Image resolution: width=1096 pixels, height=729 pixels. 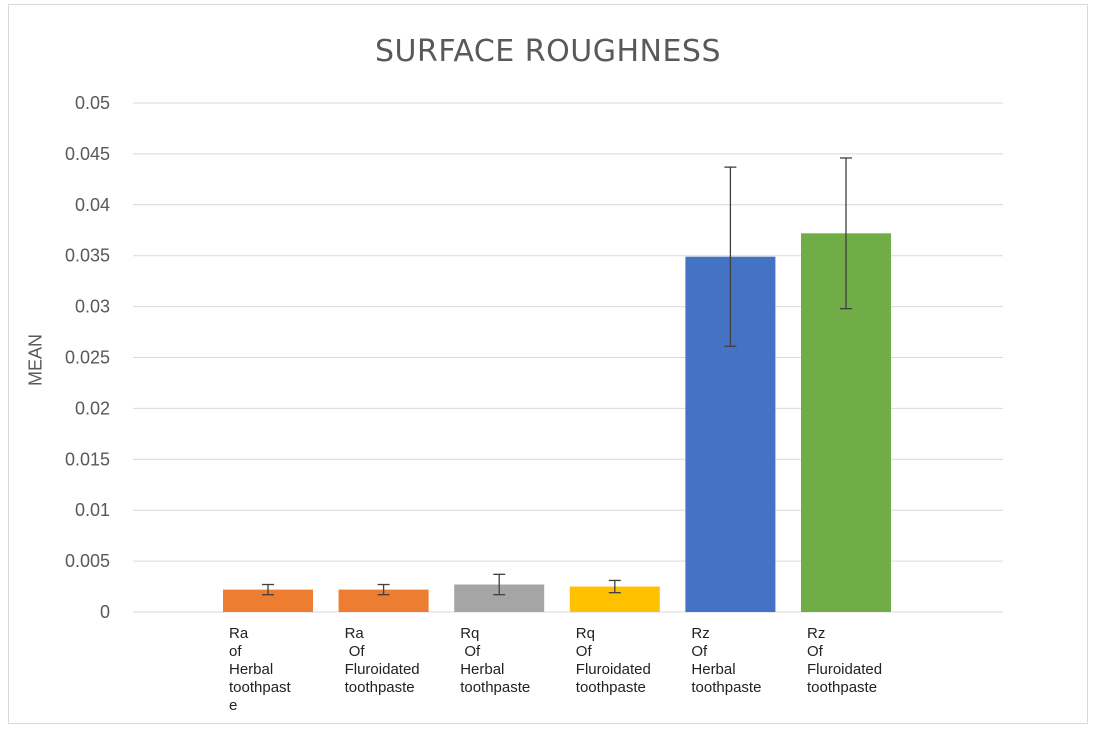 What do you see at coordinates (87, 561) in the screenshot?
I see `y-tick-label: 0.005` at bounding box center [87, 561].